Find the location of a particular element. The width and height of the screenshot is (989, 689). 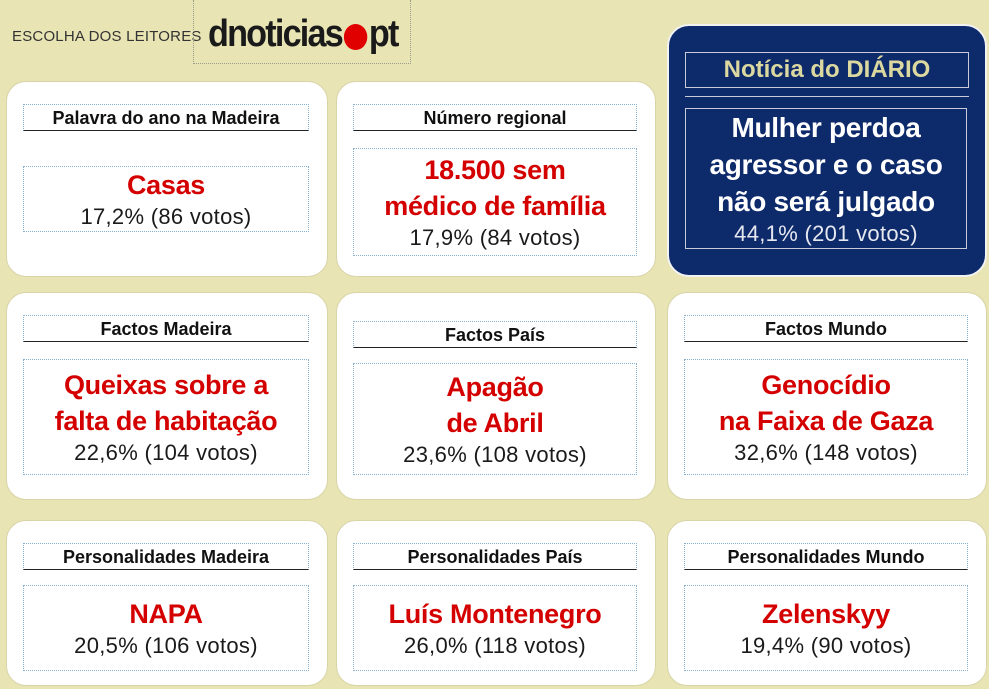

card-body: Luís Montenegro 26,0% (118 votos) is located at coordinates (495, 628).